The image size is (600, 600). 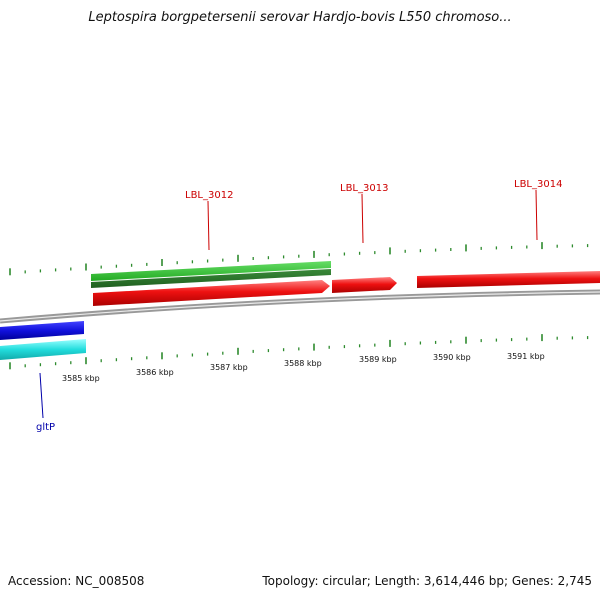 What do you see at coordinates (364, 188) in the screenshot?
I see `gene-label-lbl-3013: LBL_3013` at bounding box center [364, 188].